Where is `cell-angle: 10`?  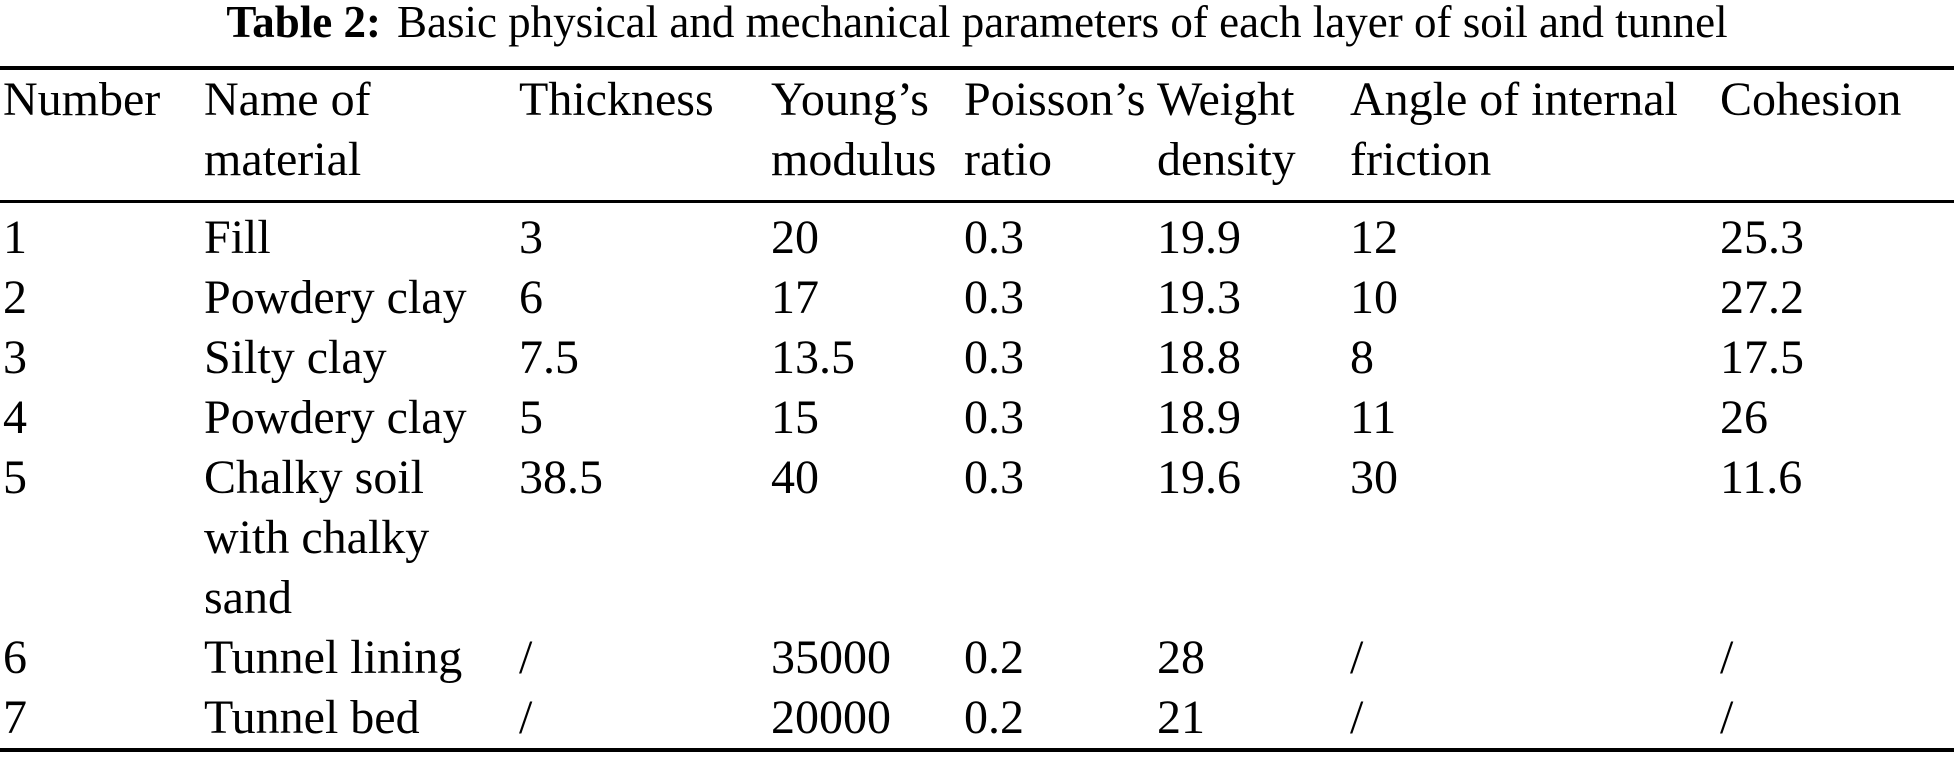
cell-angle: 10 is located at coordinates (1374, 297).